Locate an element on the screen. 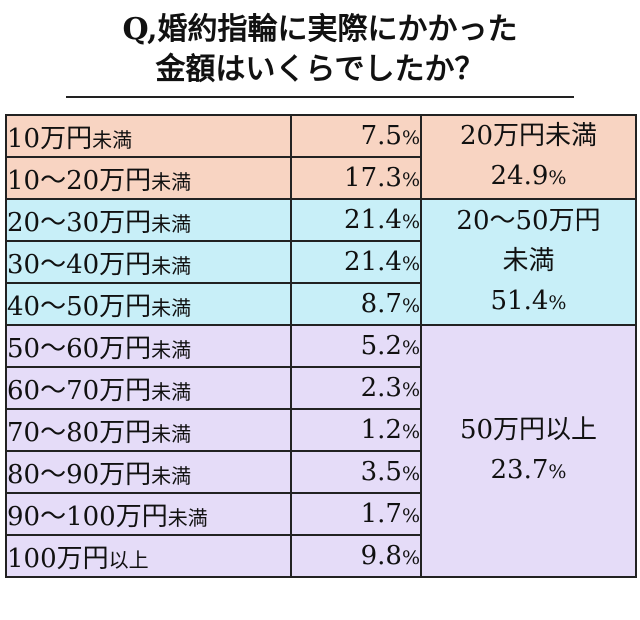  row-value-number: 1.2 is located at coordinates (381, 430).